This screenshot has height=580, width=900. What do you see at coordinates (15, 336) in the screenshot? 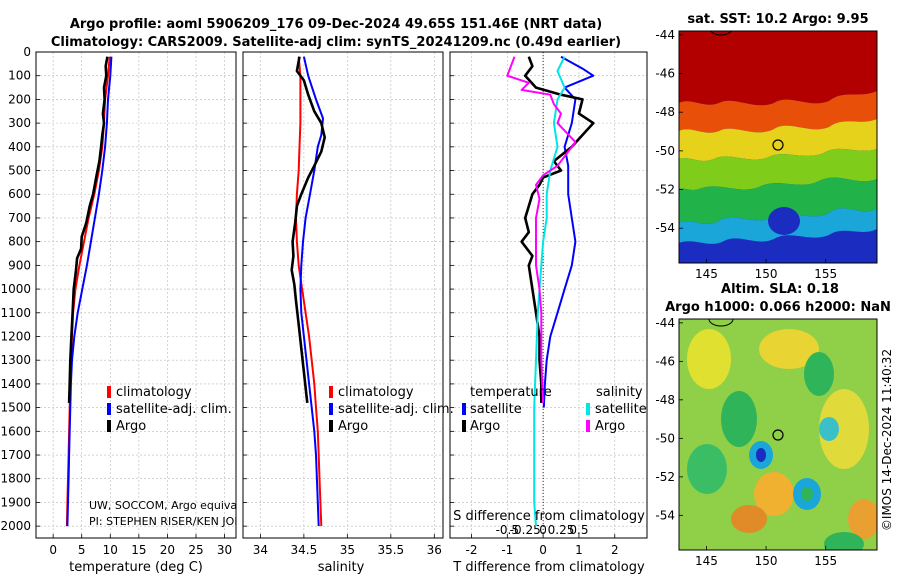
I see `depth-tick-label: 1200` at bounding box center [15, 336].